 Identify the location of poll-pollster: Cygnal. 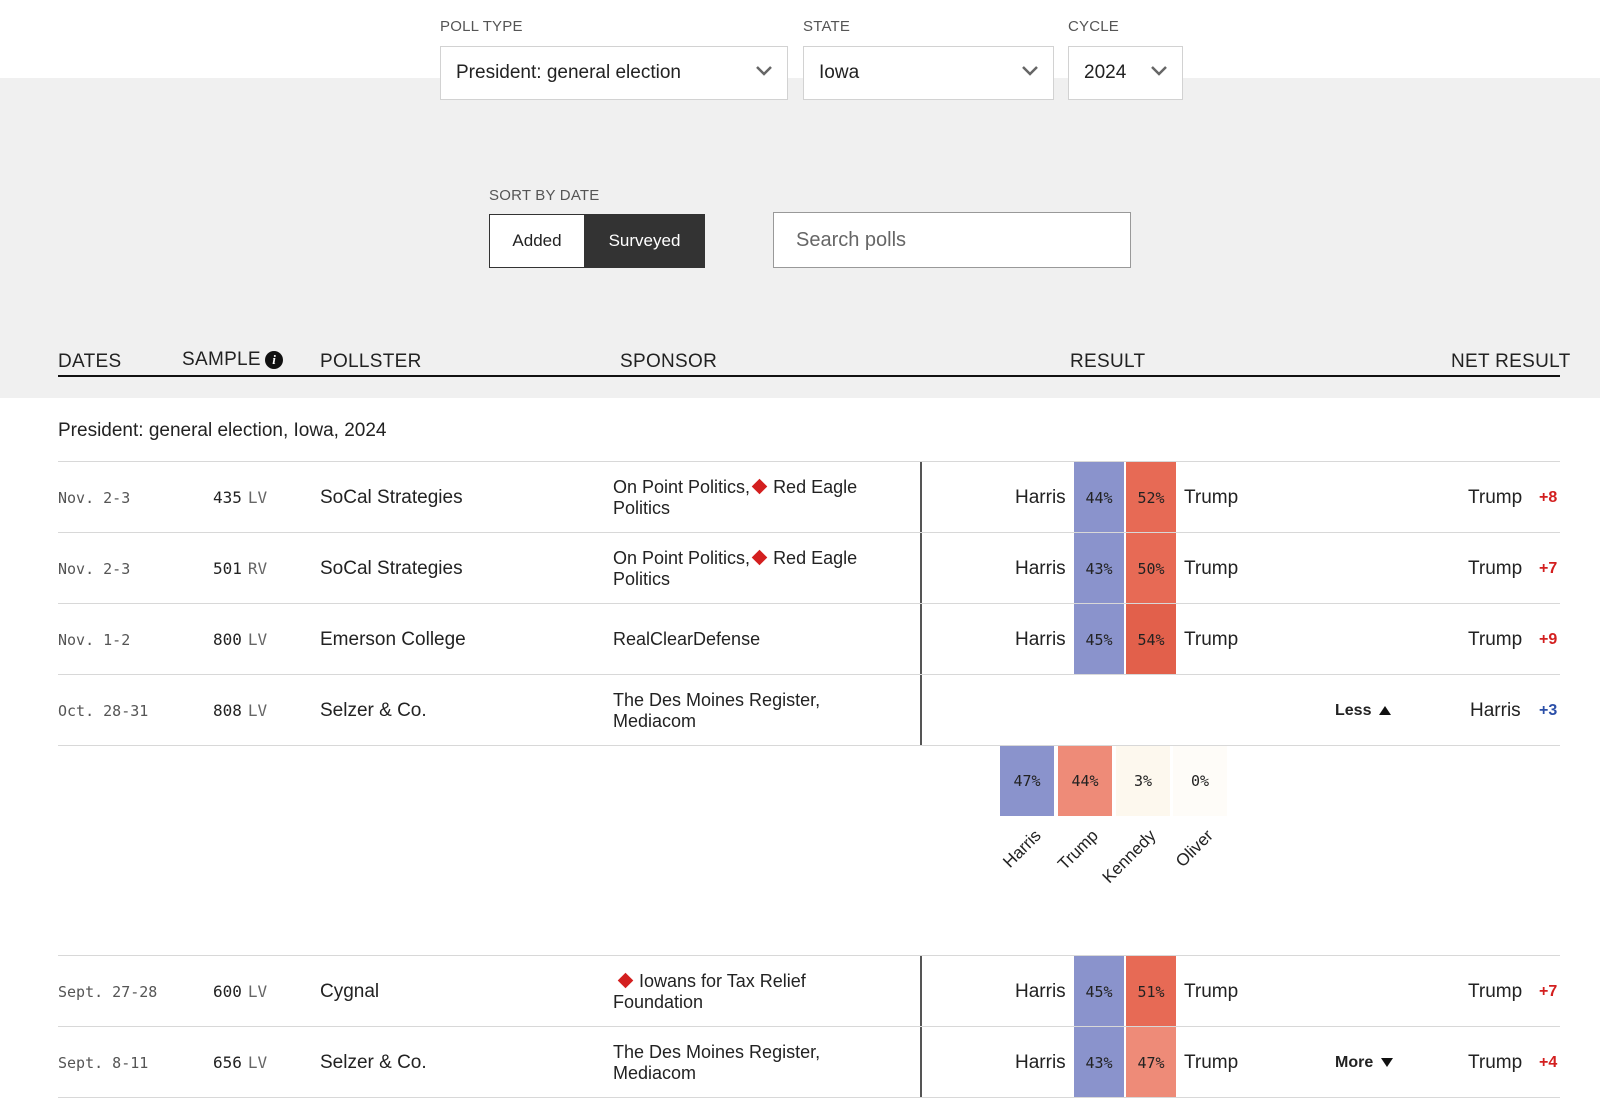
(350, 991).